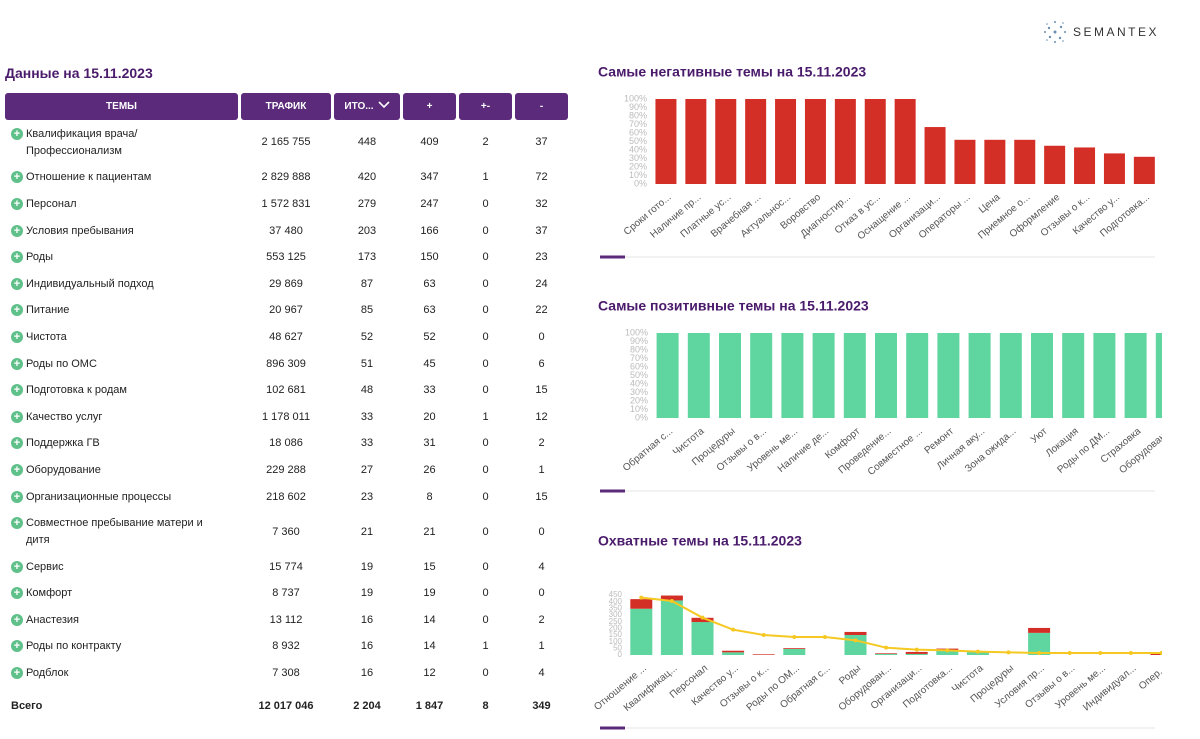  What do you see at coordinates (616, 601) in the screenshot?
I see `y-tick-label: 400` at bounding box center [616, 601].